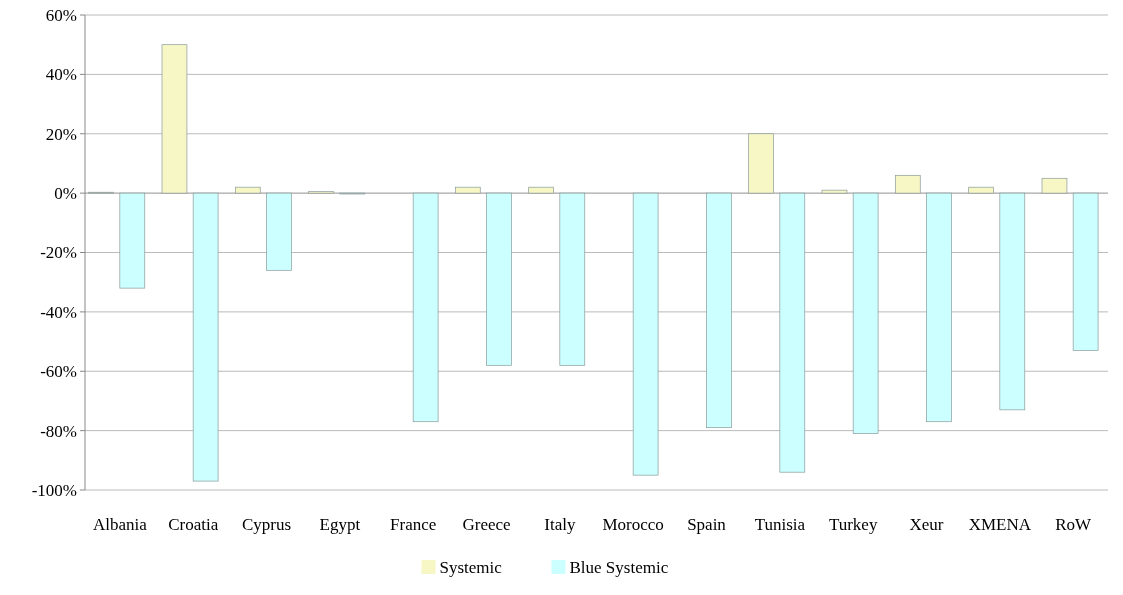  What do you see at coordinates (707, 524) in the screenshot?
I see `x-tick-label: Spain` at bounding box center [707, 524].